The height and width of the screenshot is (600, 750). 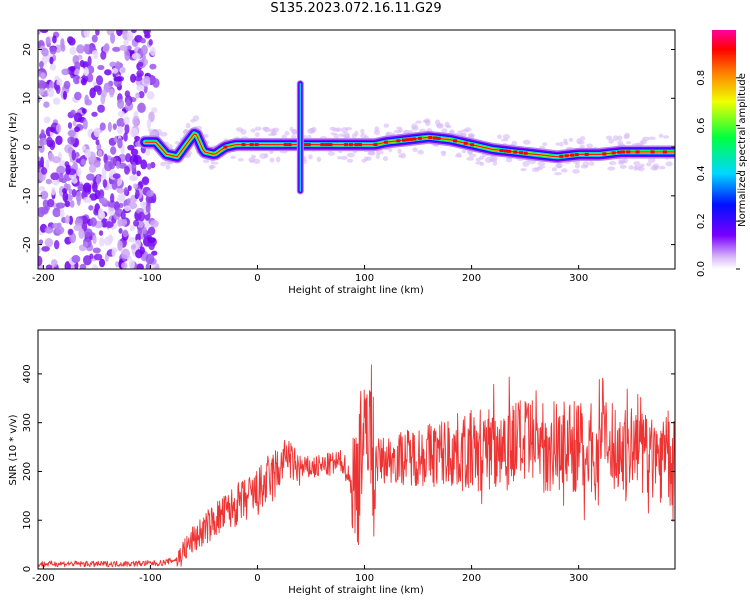 I want to click on spectrogram-y-label: Frequency (Hz), so click(x=13, y=150).